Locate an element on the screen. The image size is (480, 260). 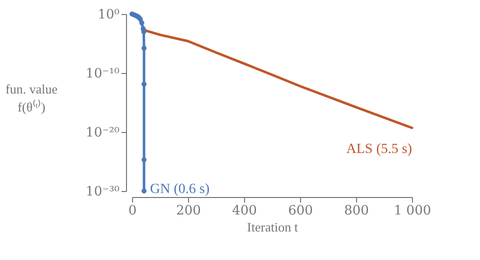
series-label: ALS (5.5 s) is located at coordinates (379, 149).